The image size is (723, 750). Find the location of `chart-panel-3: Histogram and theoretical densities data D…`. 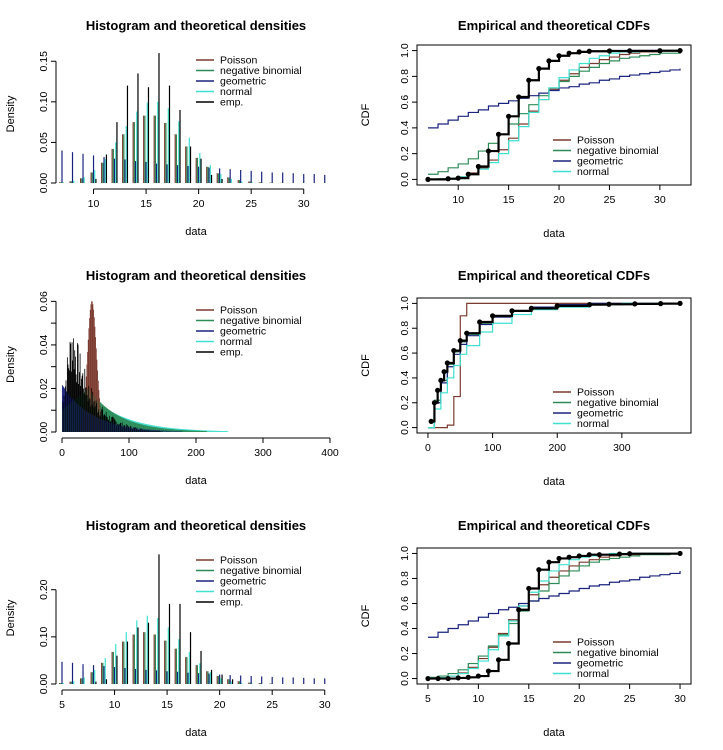

chart-panel-3: Histogram and theoretical densities data D… is located at coordinates (172, 377).